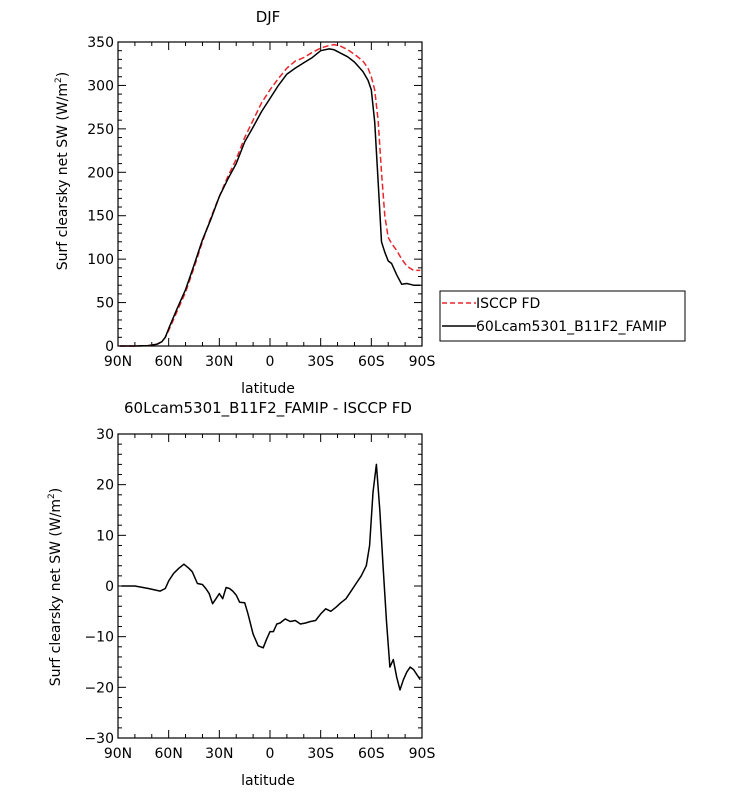 Image resolution: width=733 pixels, height=796 pixels. What do you see at coordinates (100, 217) in the screenshot?
I see `top-y-tick-label: 150` at bounding box center [100, 217].